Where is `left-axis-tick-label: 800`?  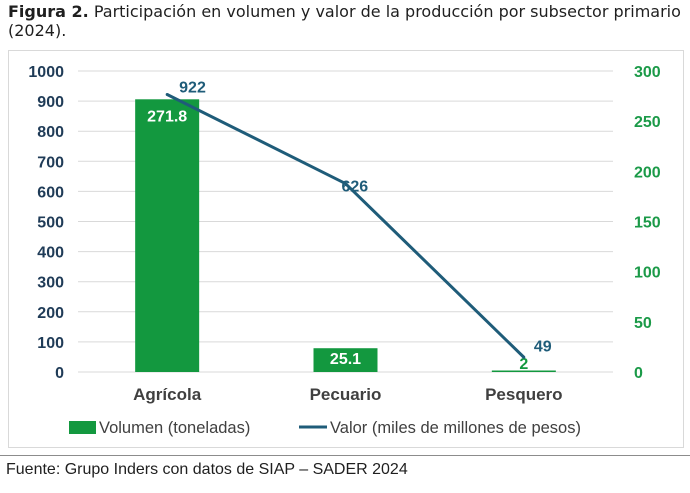
left-axis-tick-label: 800 is located at coordinates (50, 132).